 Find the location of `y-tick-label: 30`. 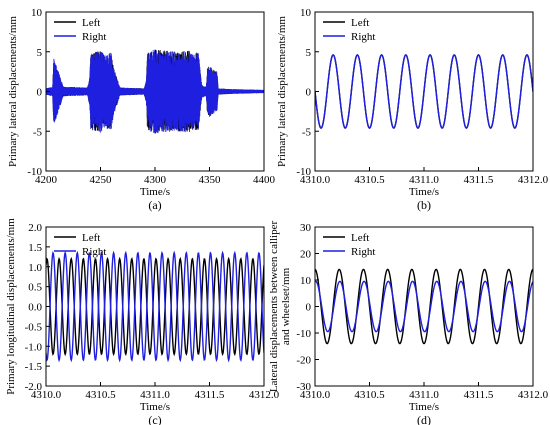

y-tick-label: 30 is located at coordinates (306, 228).